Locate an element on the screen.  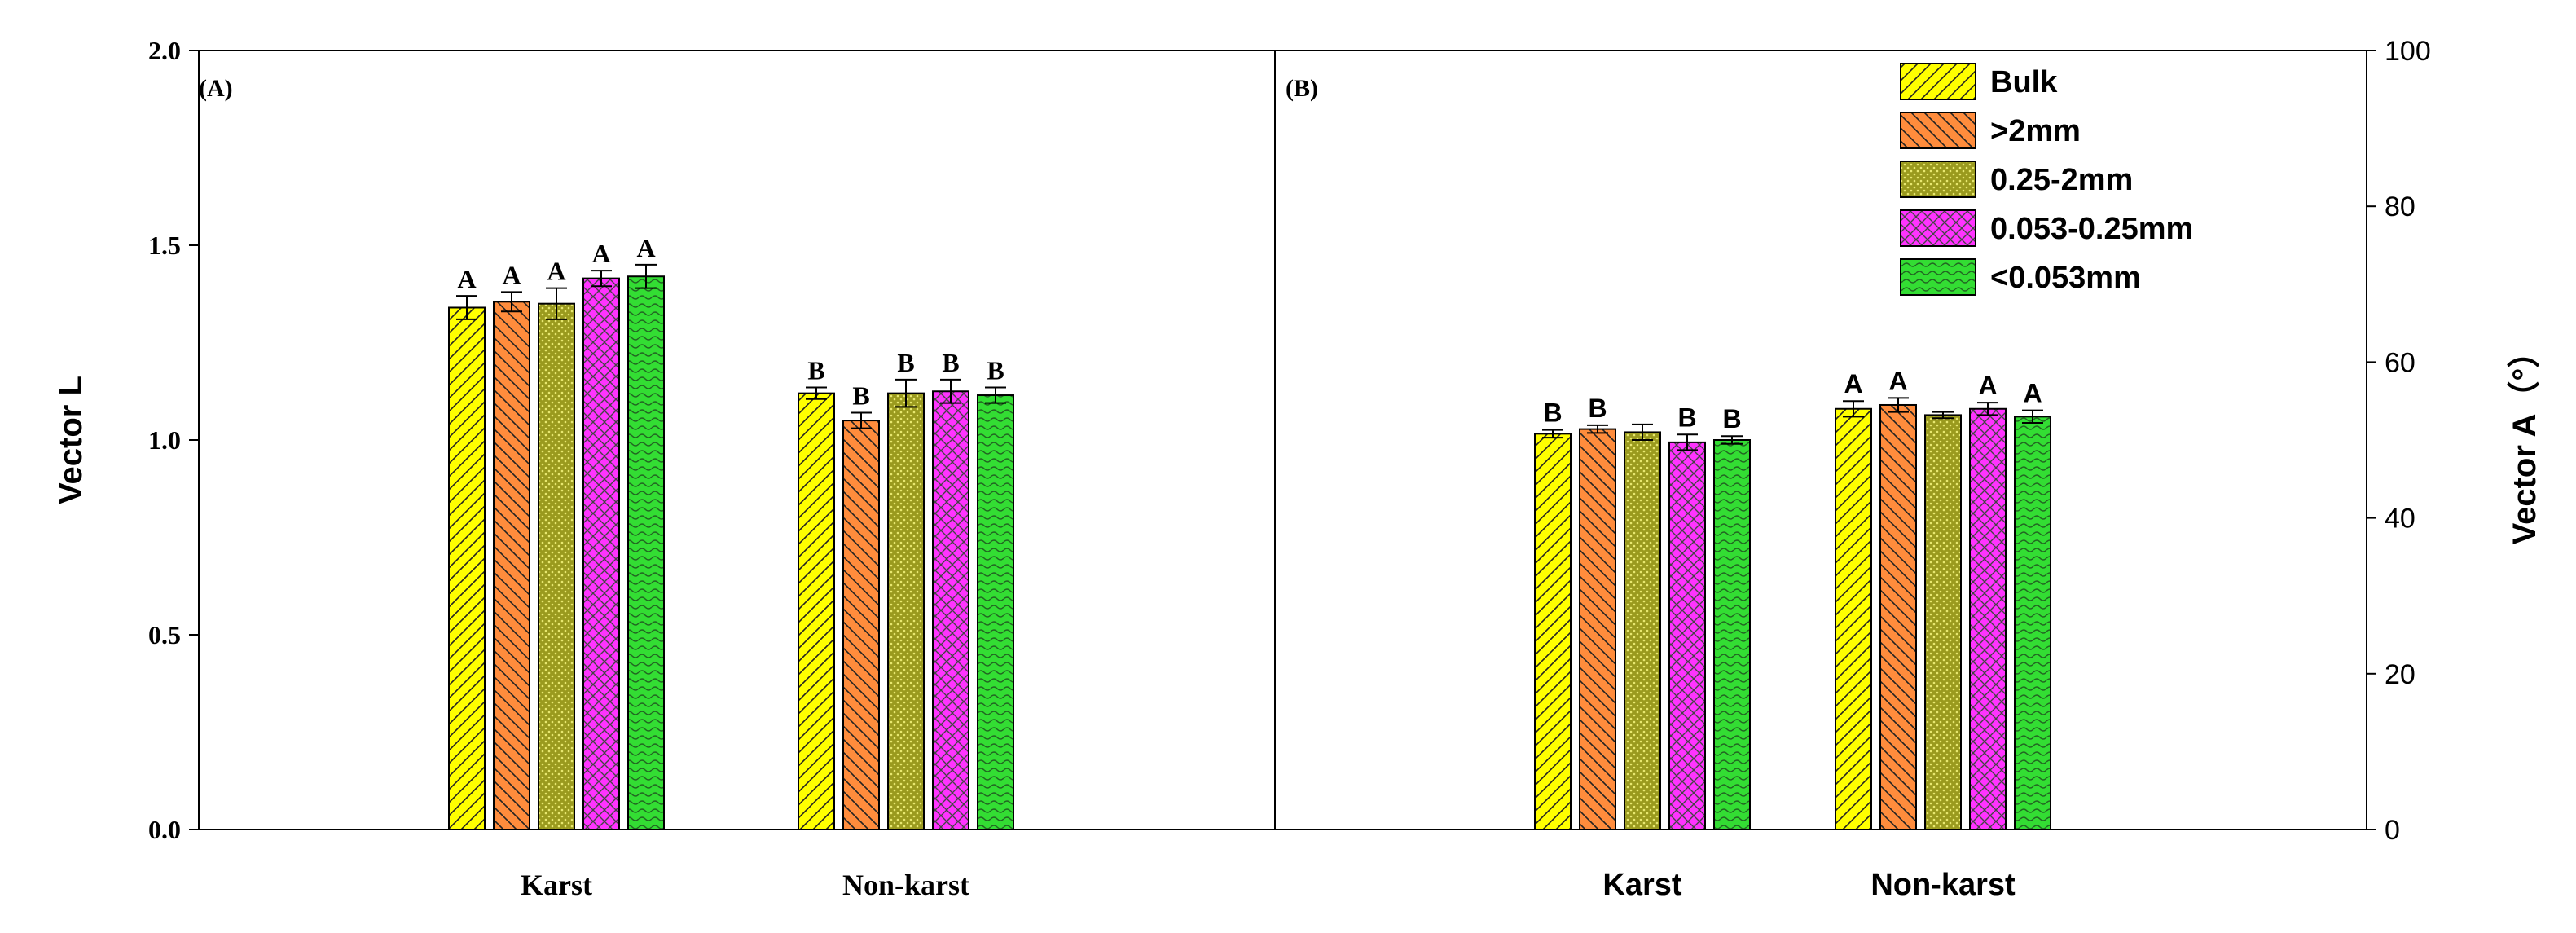
legend-label: 0.053-0.25mm is located at coordinates (2091, 229).